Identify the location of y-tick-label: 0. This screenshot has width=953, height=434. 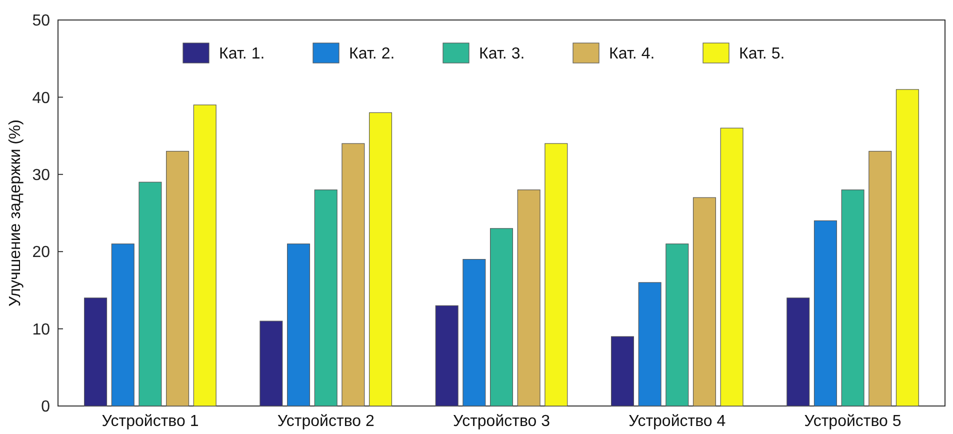
(45, 407).